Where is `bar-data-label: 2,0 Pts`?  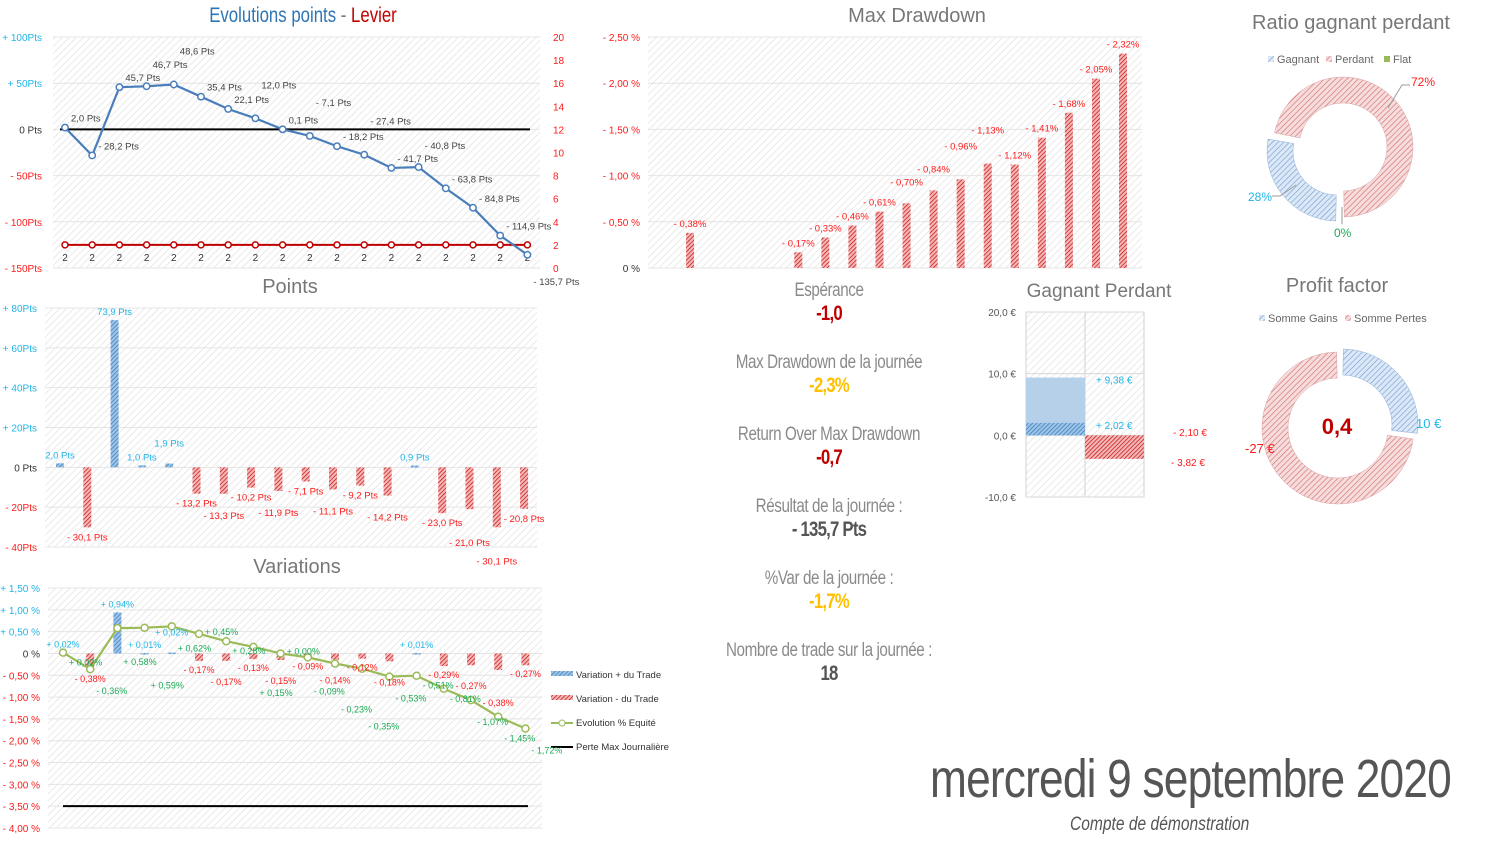
bar-data-label: 2,0 Pts is located at coordinates (60, 455).